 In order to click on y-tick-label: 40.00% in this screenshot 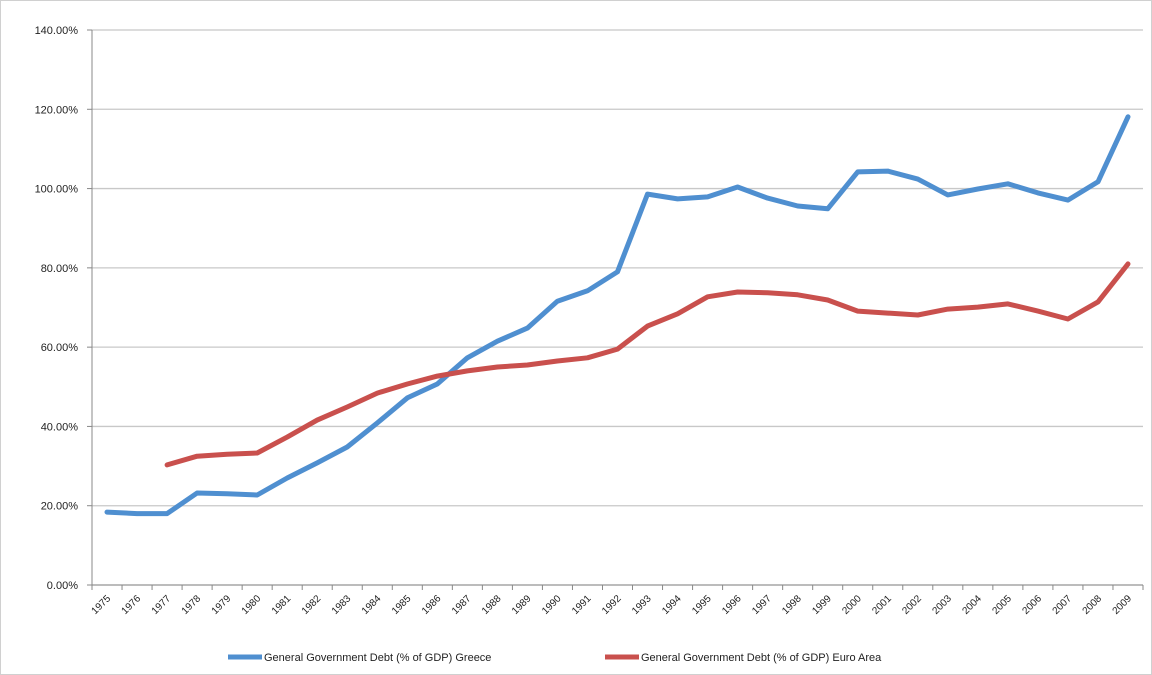, I will do `click(60, 427)`.